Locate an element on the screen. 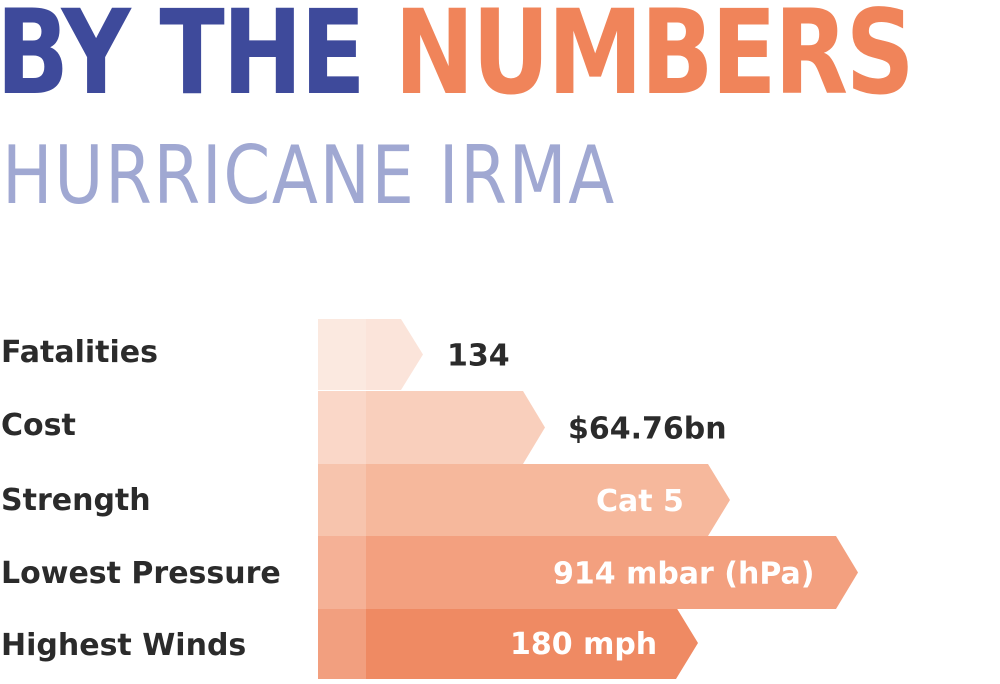  value-highest-winds: 180 mph is located at coordinates (583, 644).